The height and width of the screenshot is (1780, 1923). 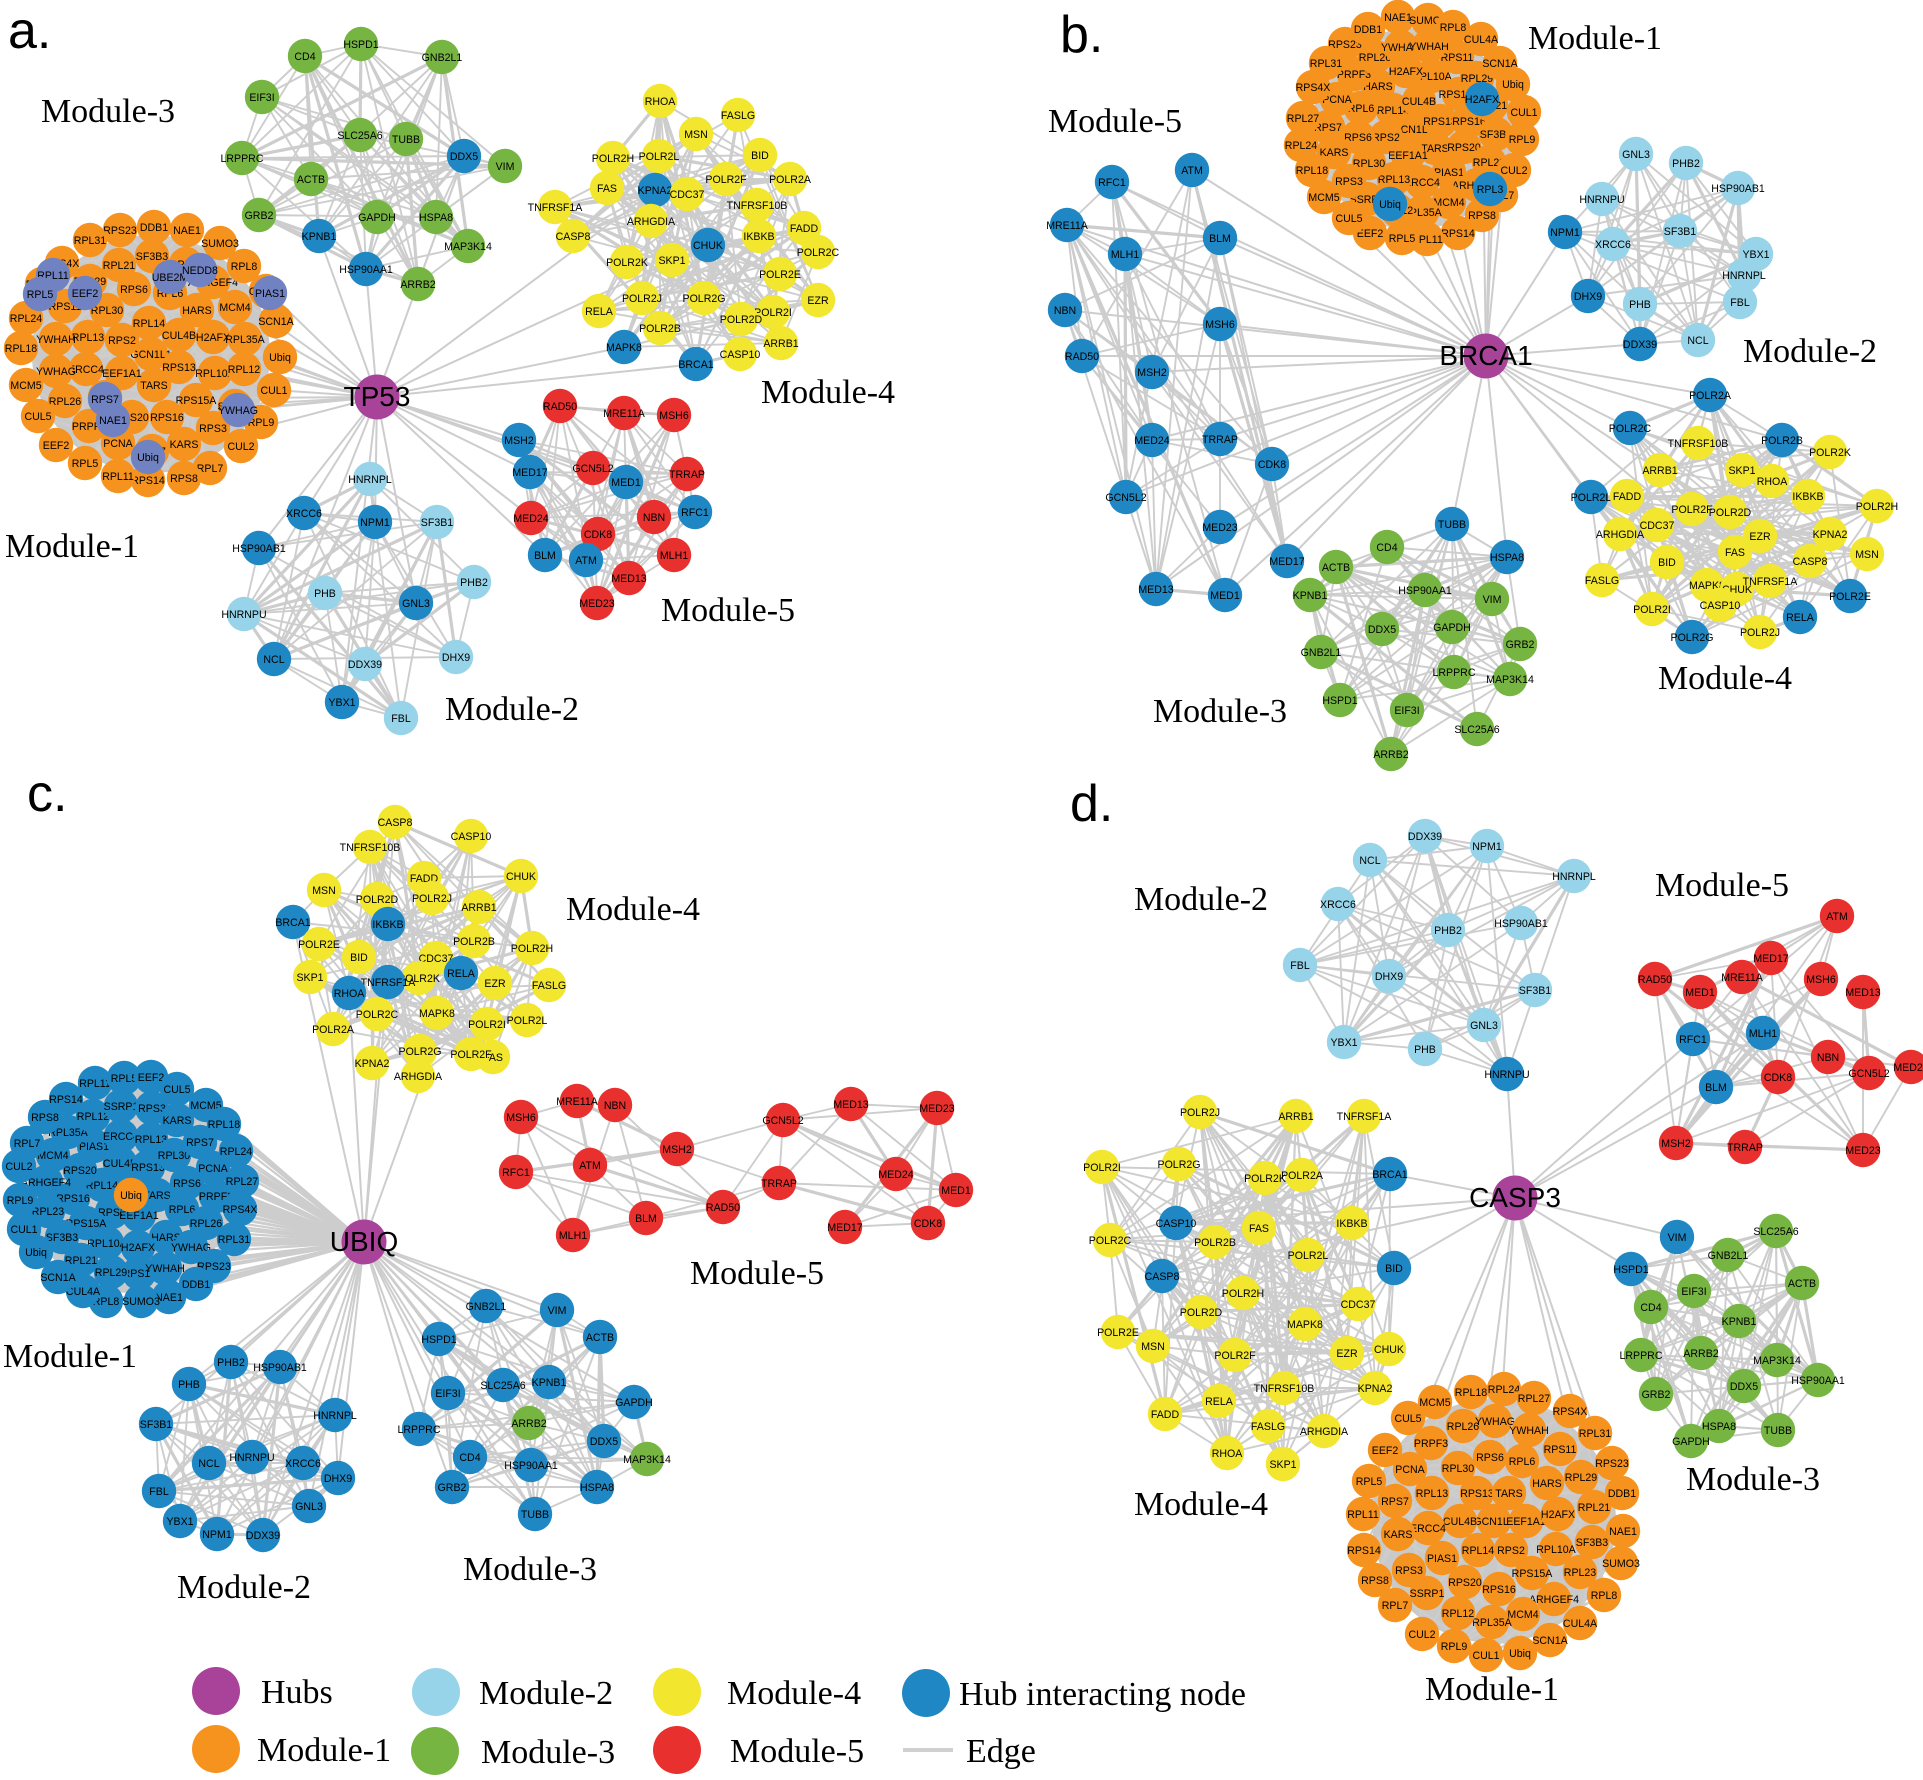 What do you see at coordinates (80, 1171) in the screenshot?
I see `svg-text: RPS20` at bounding box center [80, 1171].